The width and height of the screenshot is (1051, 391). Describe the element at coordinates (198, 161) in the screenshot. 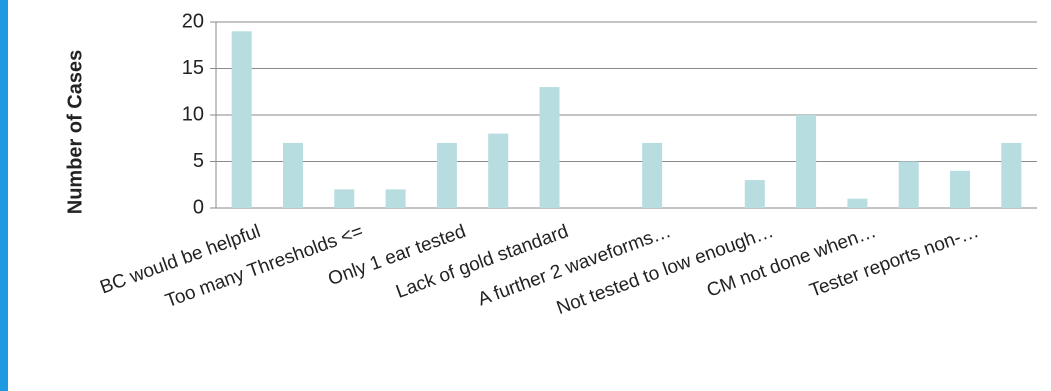

I see `y-tick-label: 5` at that location.